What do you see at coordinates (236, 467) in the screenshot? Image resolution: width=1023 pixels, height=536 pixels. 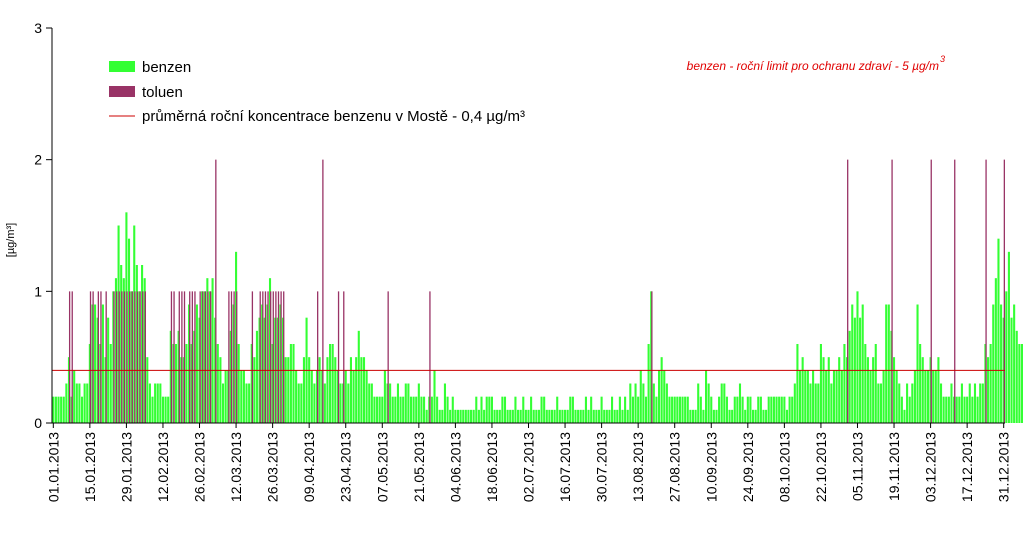 I see `x-tick-label: 12.03.2013` at bounding box center [236, 467].